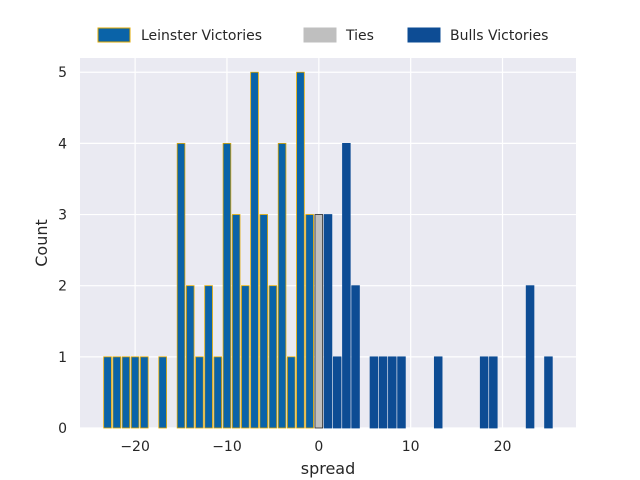  What do you see at coordinates (135, 447) in the screenshot?
I see `x-tick-label: −20` at bounding box center [135, 447].